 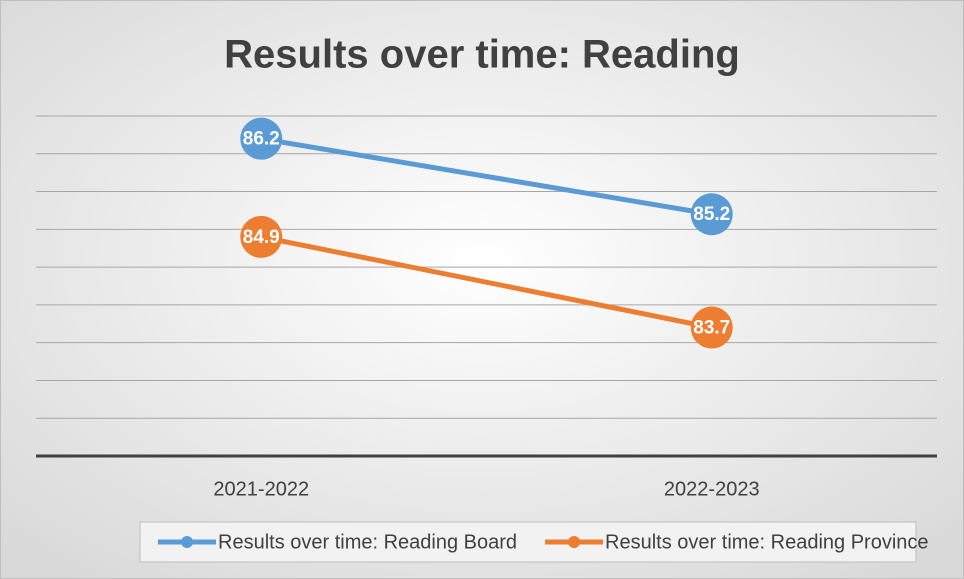 I want to click on chart-title: Results over time: Reading, so click(x=482, y=55).